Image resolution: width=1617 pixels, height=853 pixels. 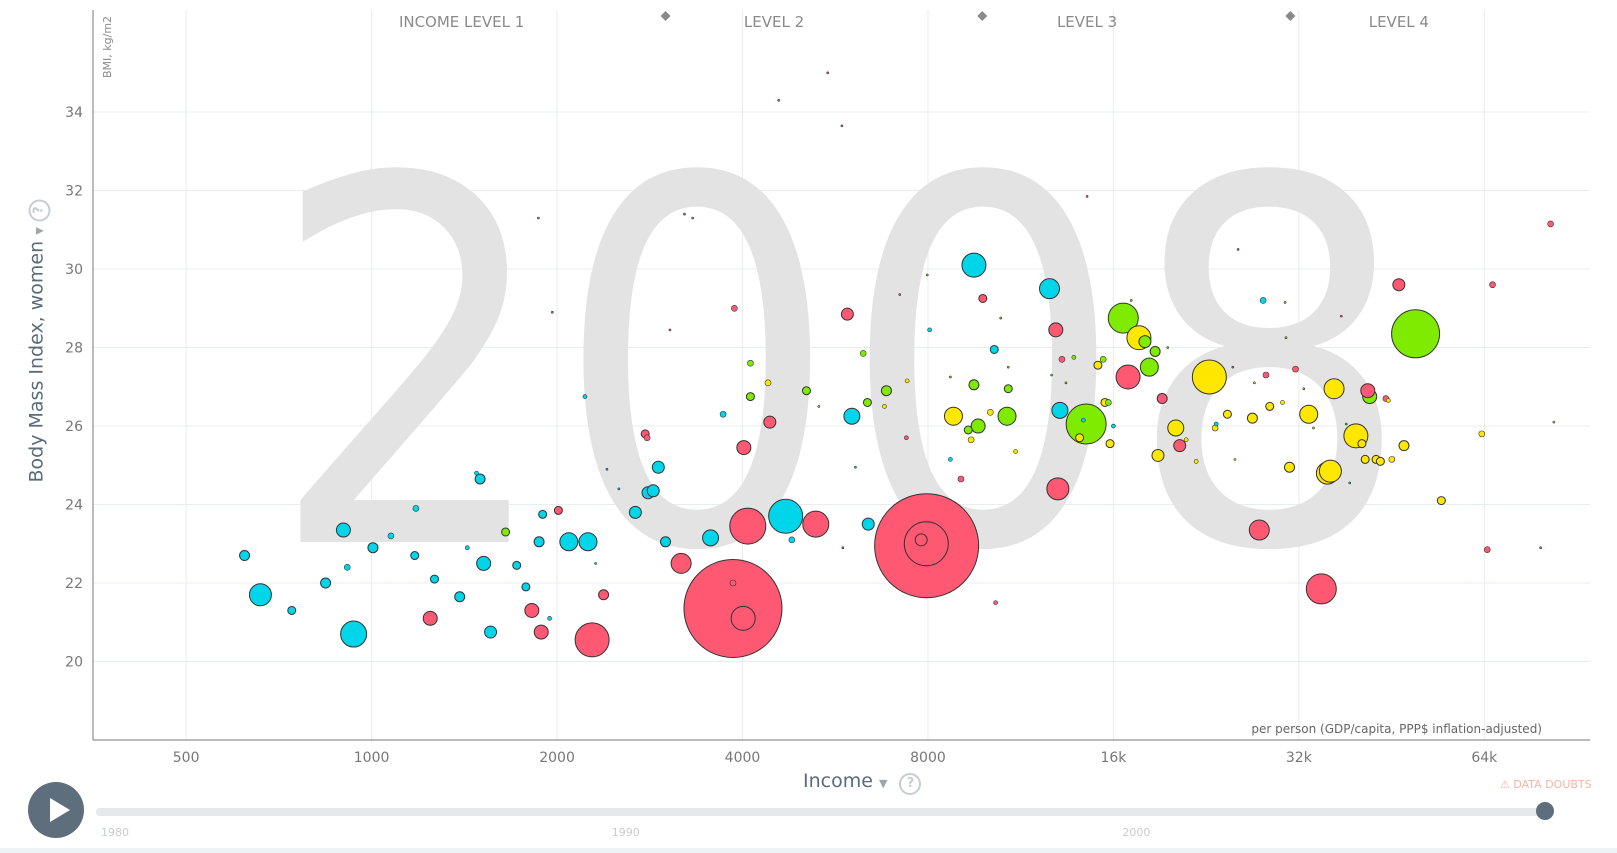 What do you see at coordinates (1136, 832) in the screenshot?
I see `timeline-label: 2000` at bounding box center [1136, 832].